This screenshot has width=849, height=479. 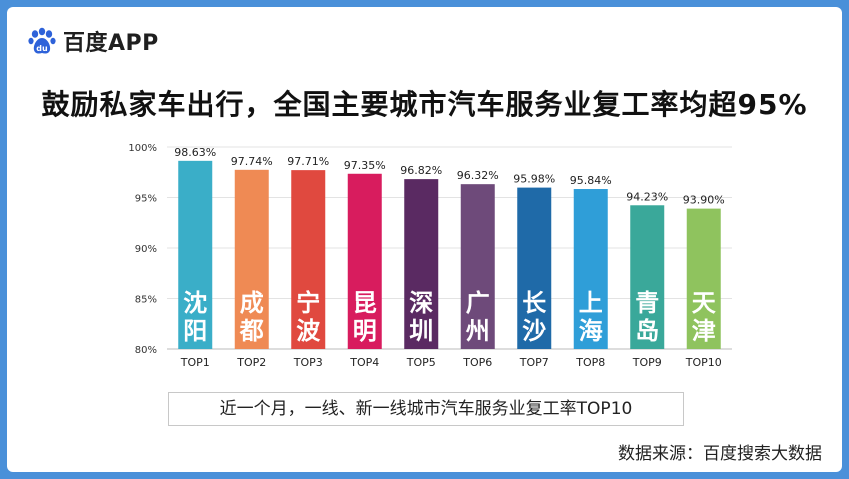 I want to click on city-label: 宁, so click(x=308, y=303).